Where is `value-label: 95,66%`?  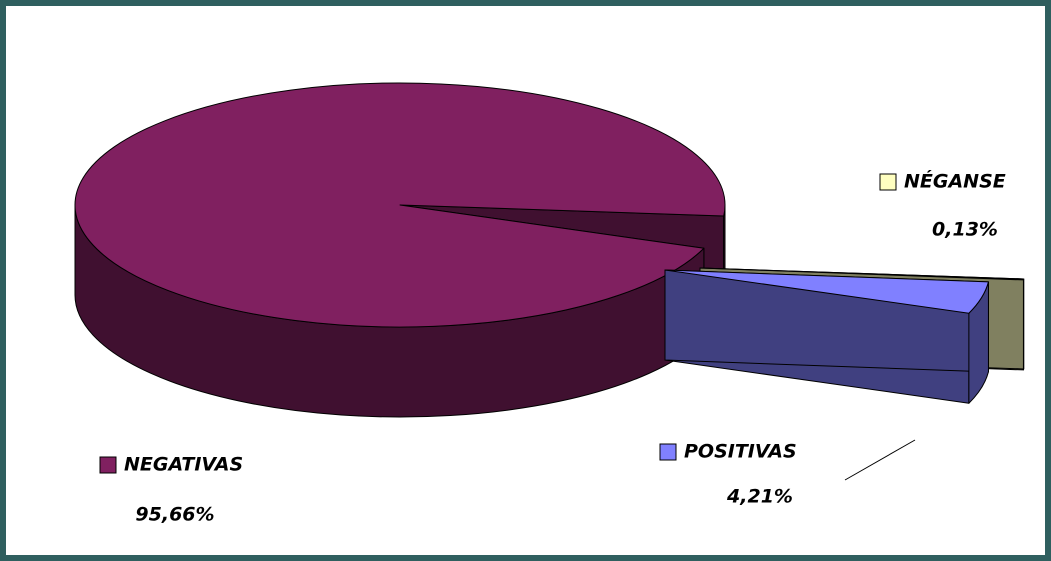 value-label: 95,66% is located at coordinates (174, 515).